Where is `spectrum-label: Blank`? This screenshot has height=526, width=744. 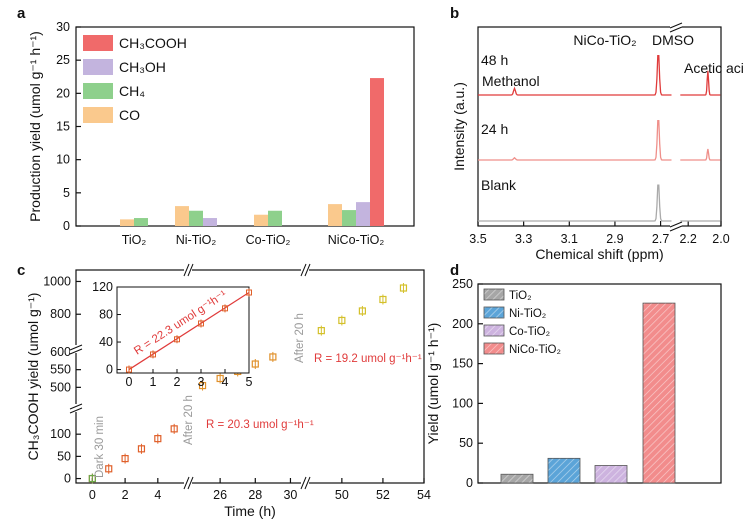
spectrum-label: Blank is located at coordinates (499, 185).